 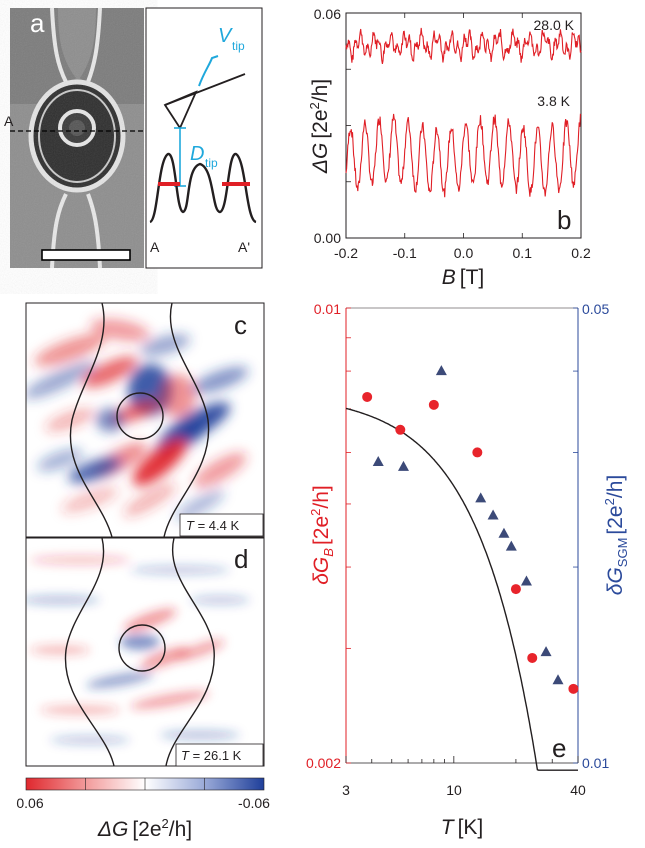 What do you see at coordinates (211, 163) in the screenshot?
I see `d-tip-subscript: tip` at bounding box center [211, 163].